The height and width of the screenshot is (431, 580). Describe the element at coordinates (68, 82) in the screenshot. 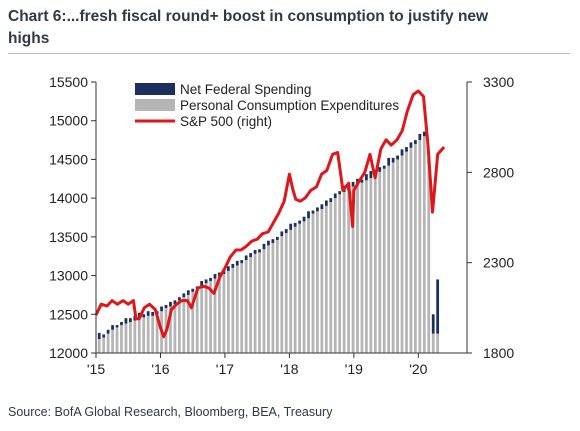

I see `left-tick-label: 15500` at that location.